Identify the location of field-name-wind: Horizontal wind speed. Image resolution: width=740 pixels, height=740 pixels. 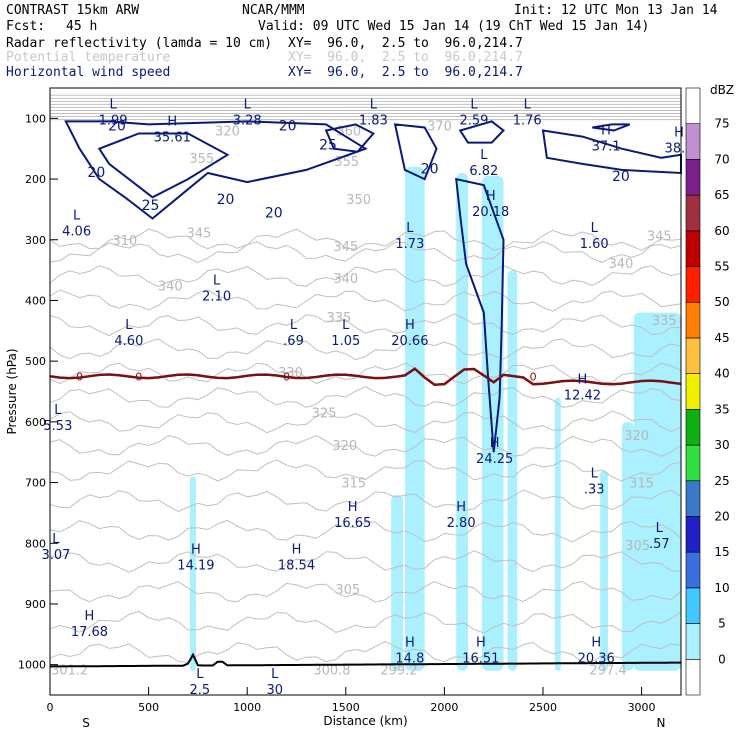
(88, 72).